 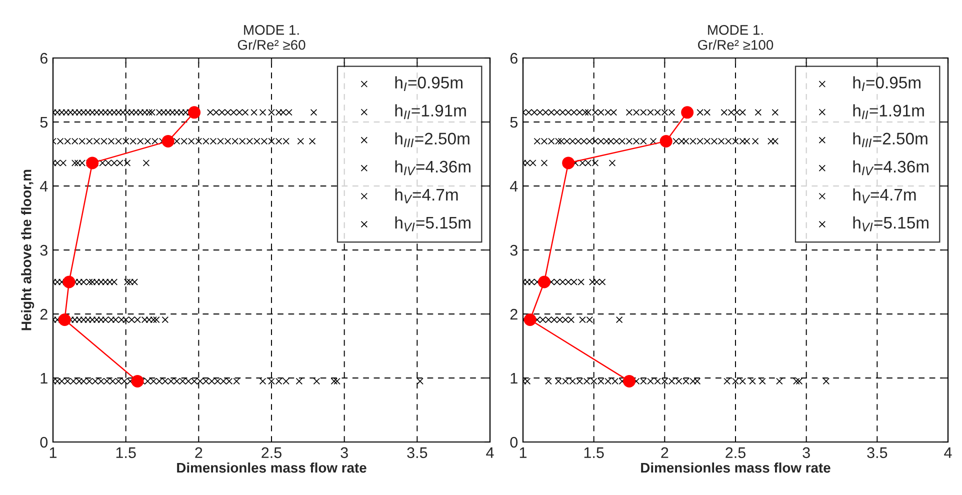 I want to click on y-axis-title: Height above the floor,m, so click(x=27, y=250).